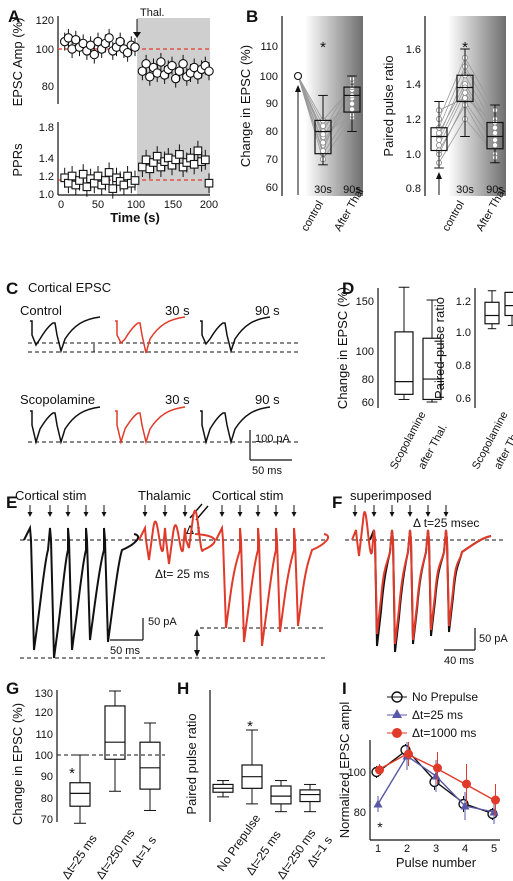 The width and height of the screenshot is (513, 881). Describe the element at coordinates (493, 639) in the screenshot. I see `f-scale-y-label: 50 pA` at that location.